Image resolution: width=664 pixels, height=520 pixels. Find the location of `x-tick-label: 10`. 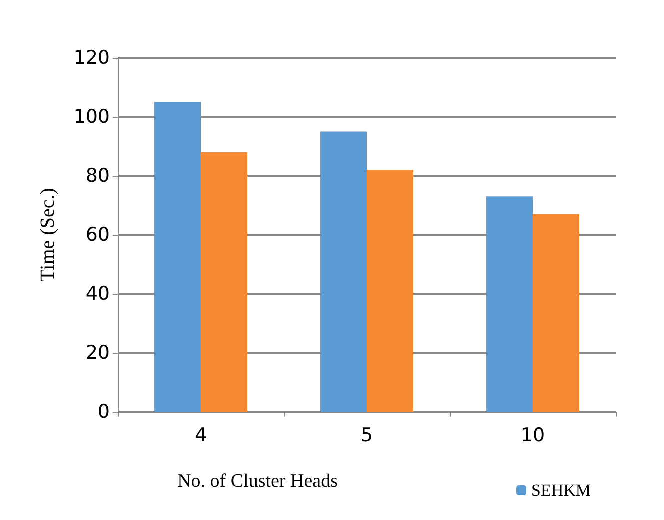

x-tick-label: 10 is located at coordinates (533, 435).